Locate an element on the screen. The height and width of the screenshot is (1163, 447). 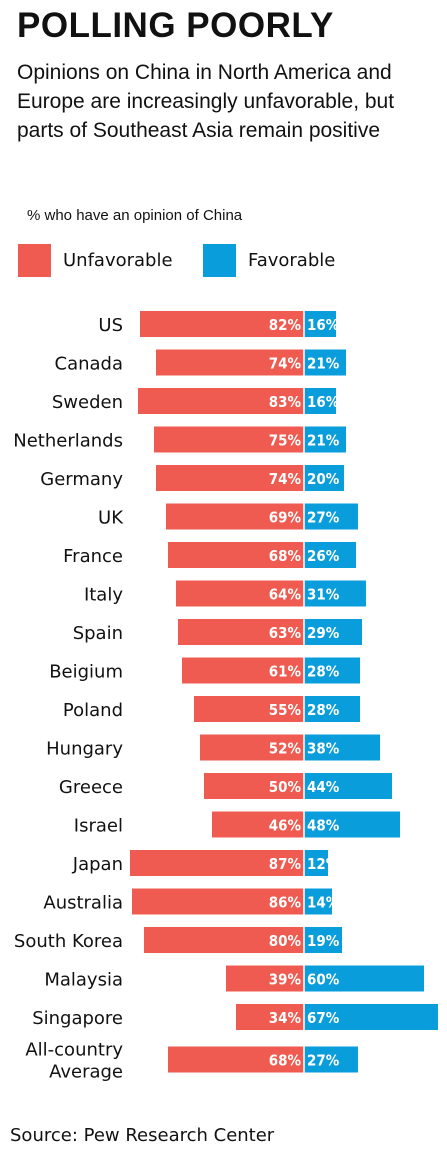
bar-row: 34% 67% Singapore is located at coordinates (235, 1017).